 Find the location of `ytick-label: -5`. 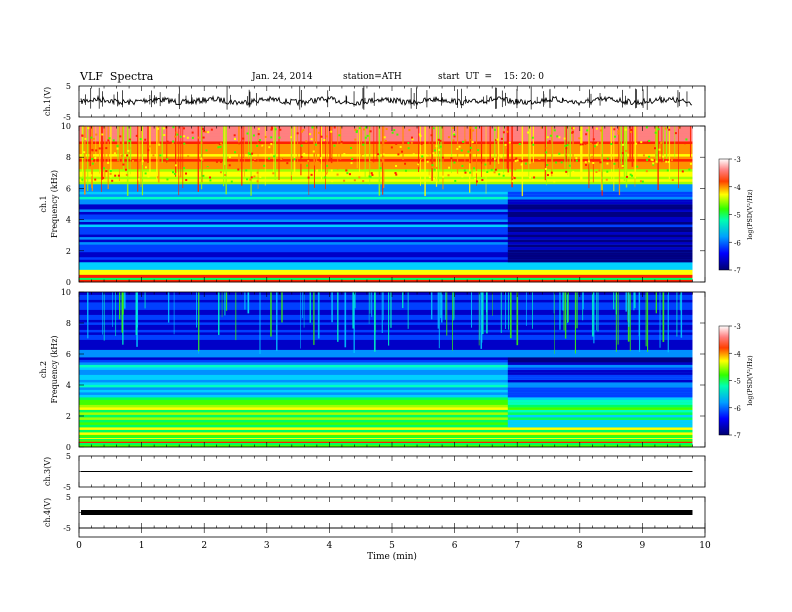

ytick-label: -5 is located at coordinates (67, 487).